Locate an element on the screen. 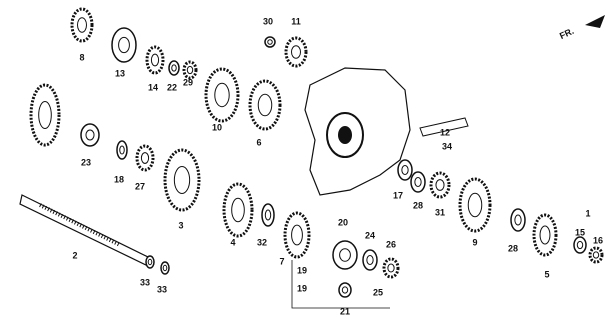 This screenshot has height=320, width=611. part-number: 30 is located at coordinates (268, 21).